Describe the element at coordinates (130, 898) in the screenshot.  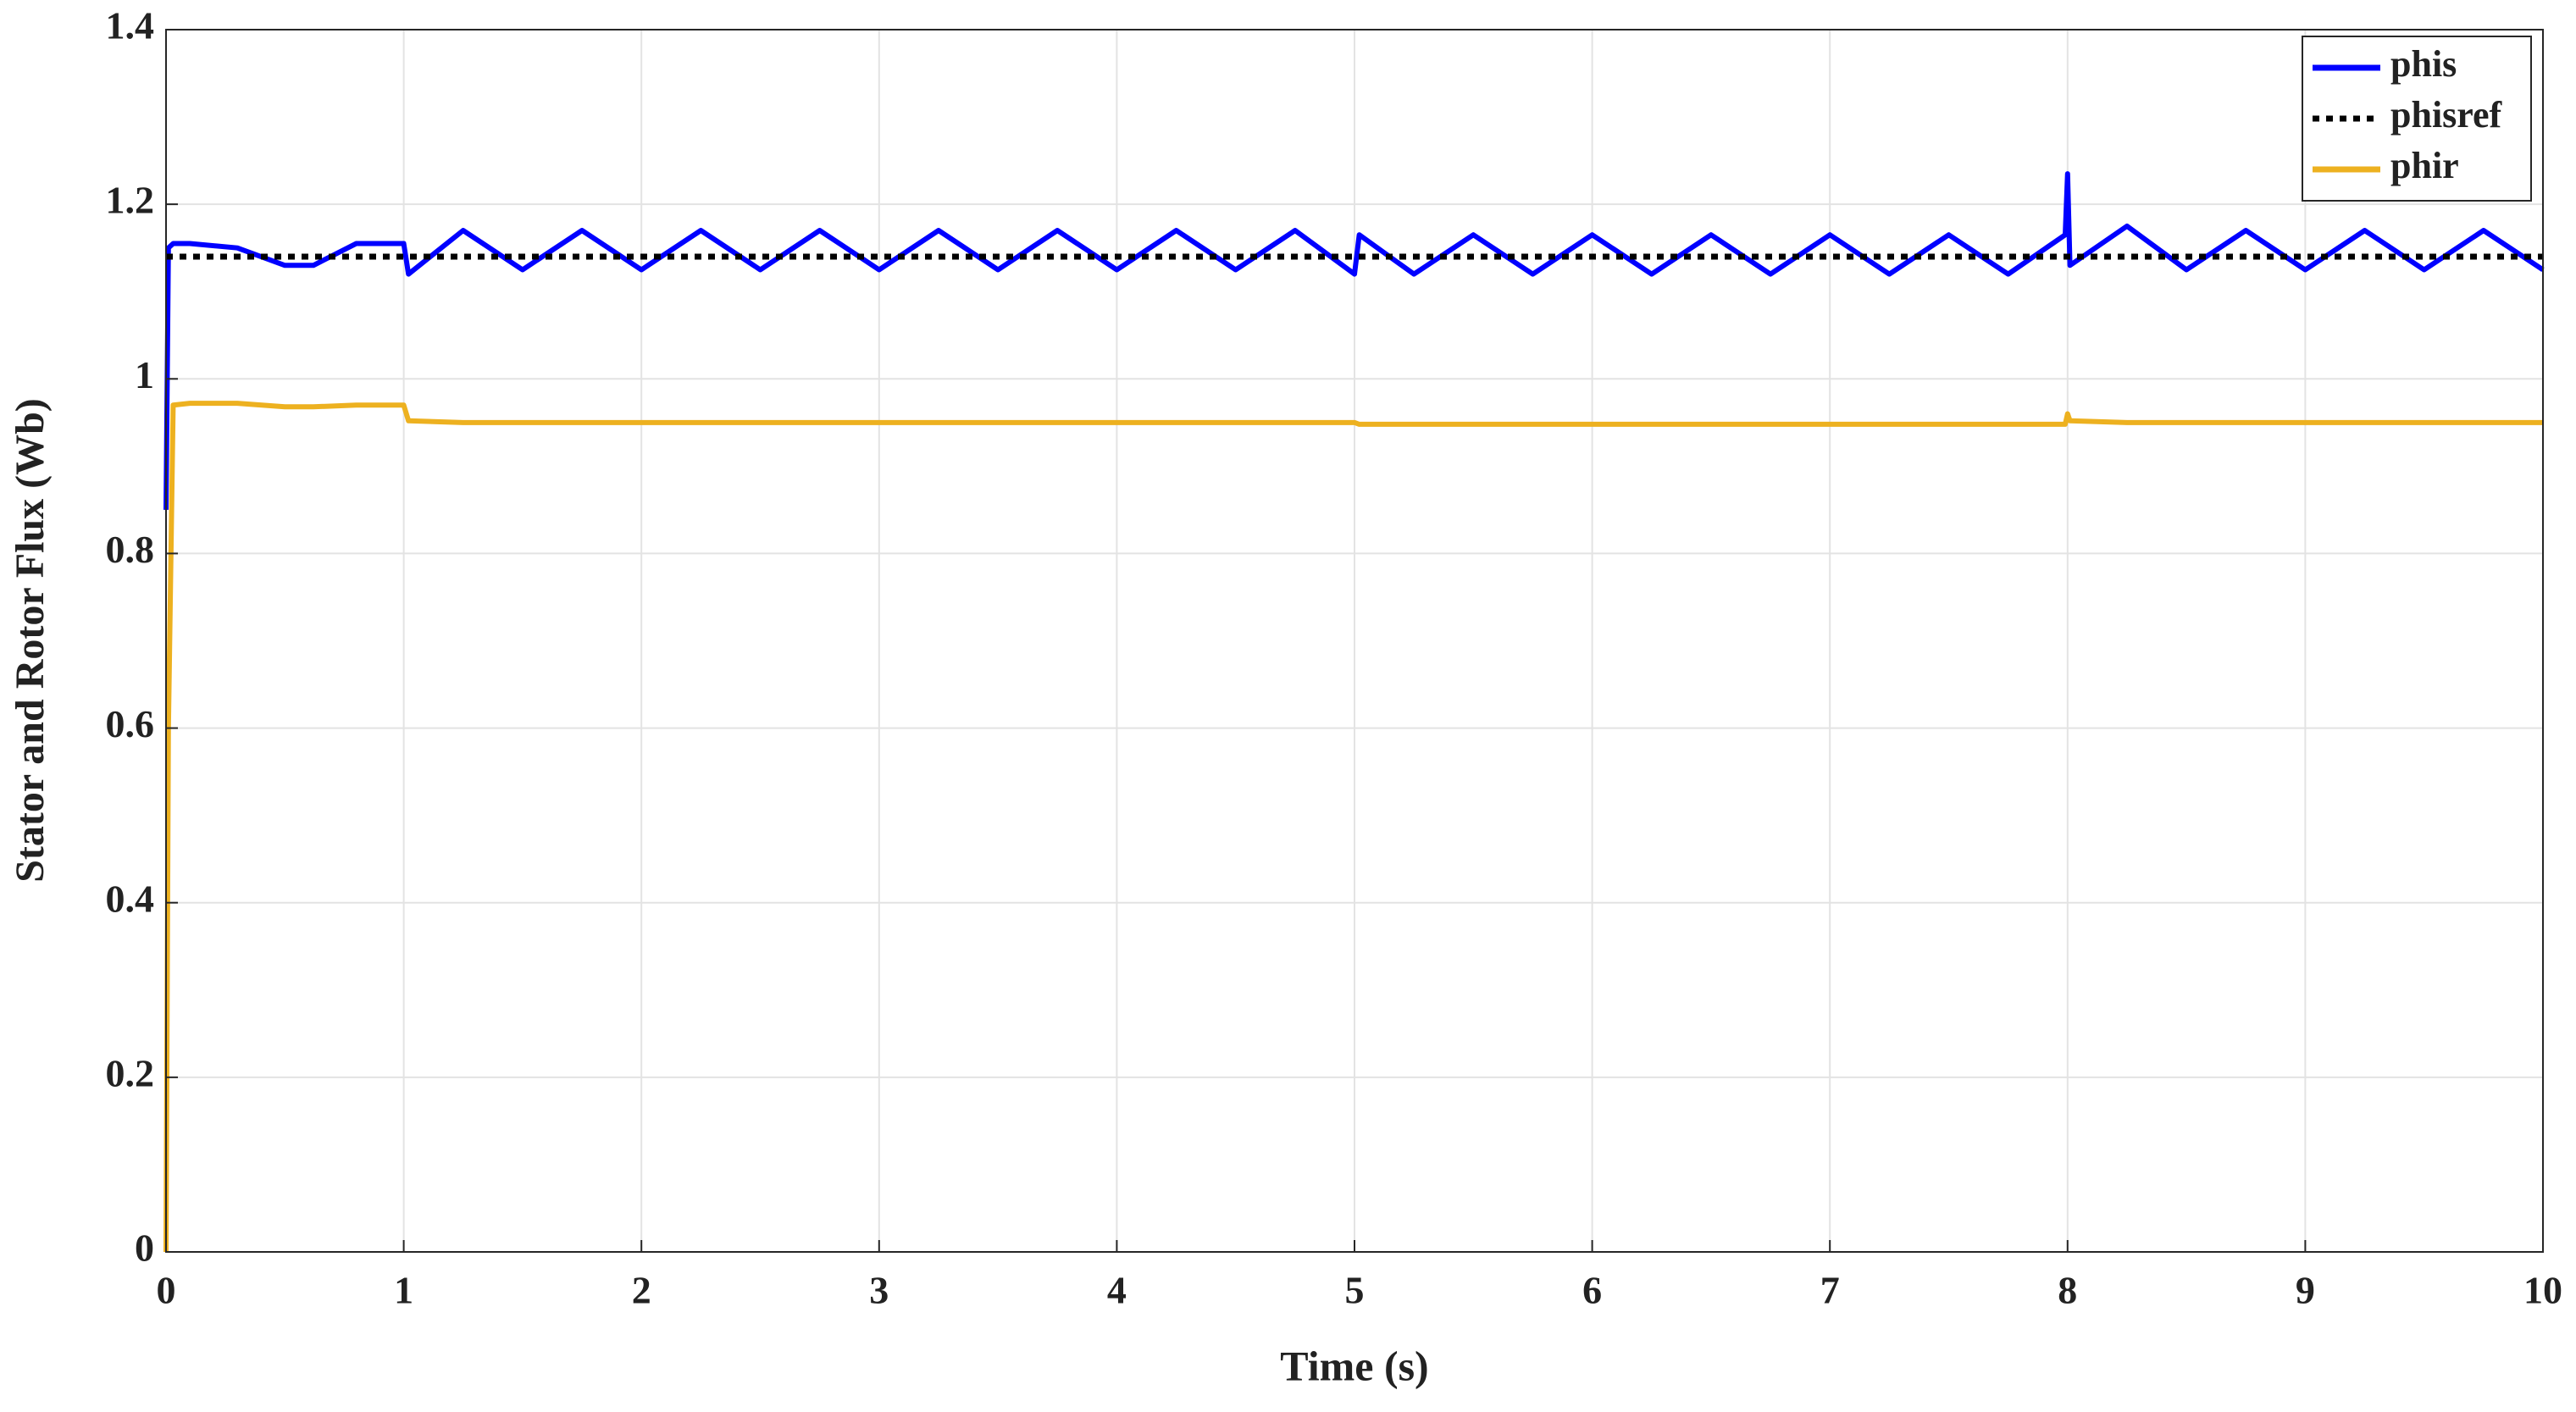
I see `y-tick-label: 0.4` at that location.